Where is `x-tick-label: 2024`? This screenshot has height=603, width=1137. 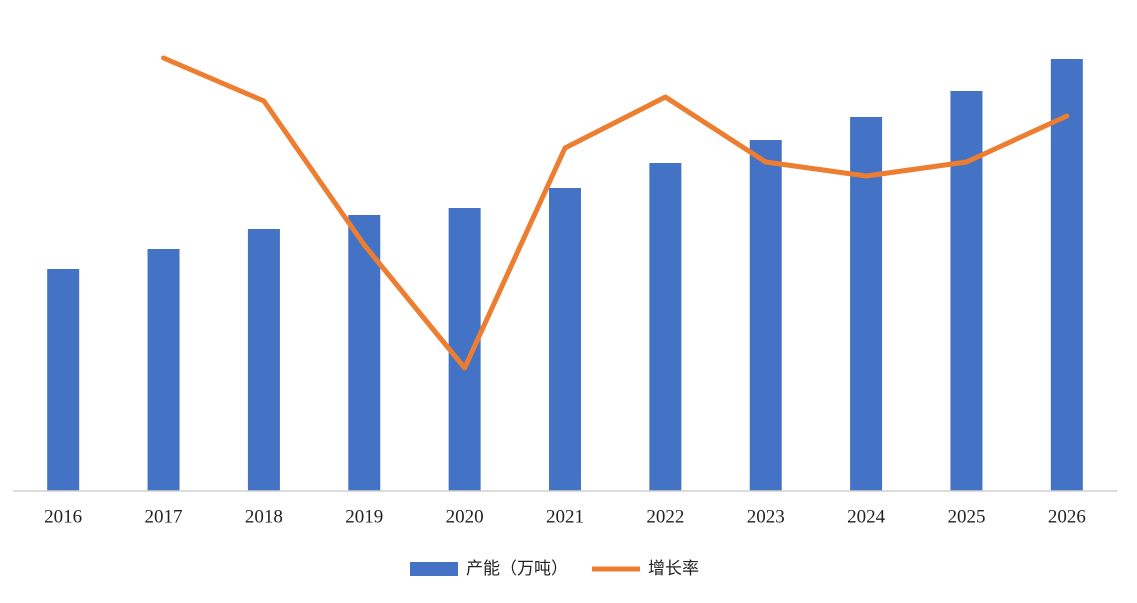 x-tick-label: 2024 is located at coordinates (866, 516).